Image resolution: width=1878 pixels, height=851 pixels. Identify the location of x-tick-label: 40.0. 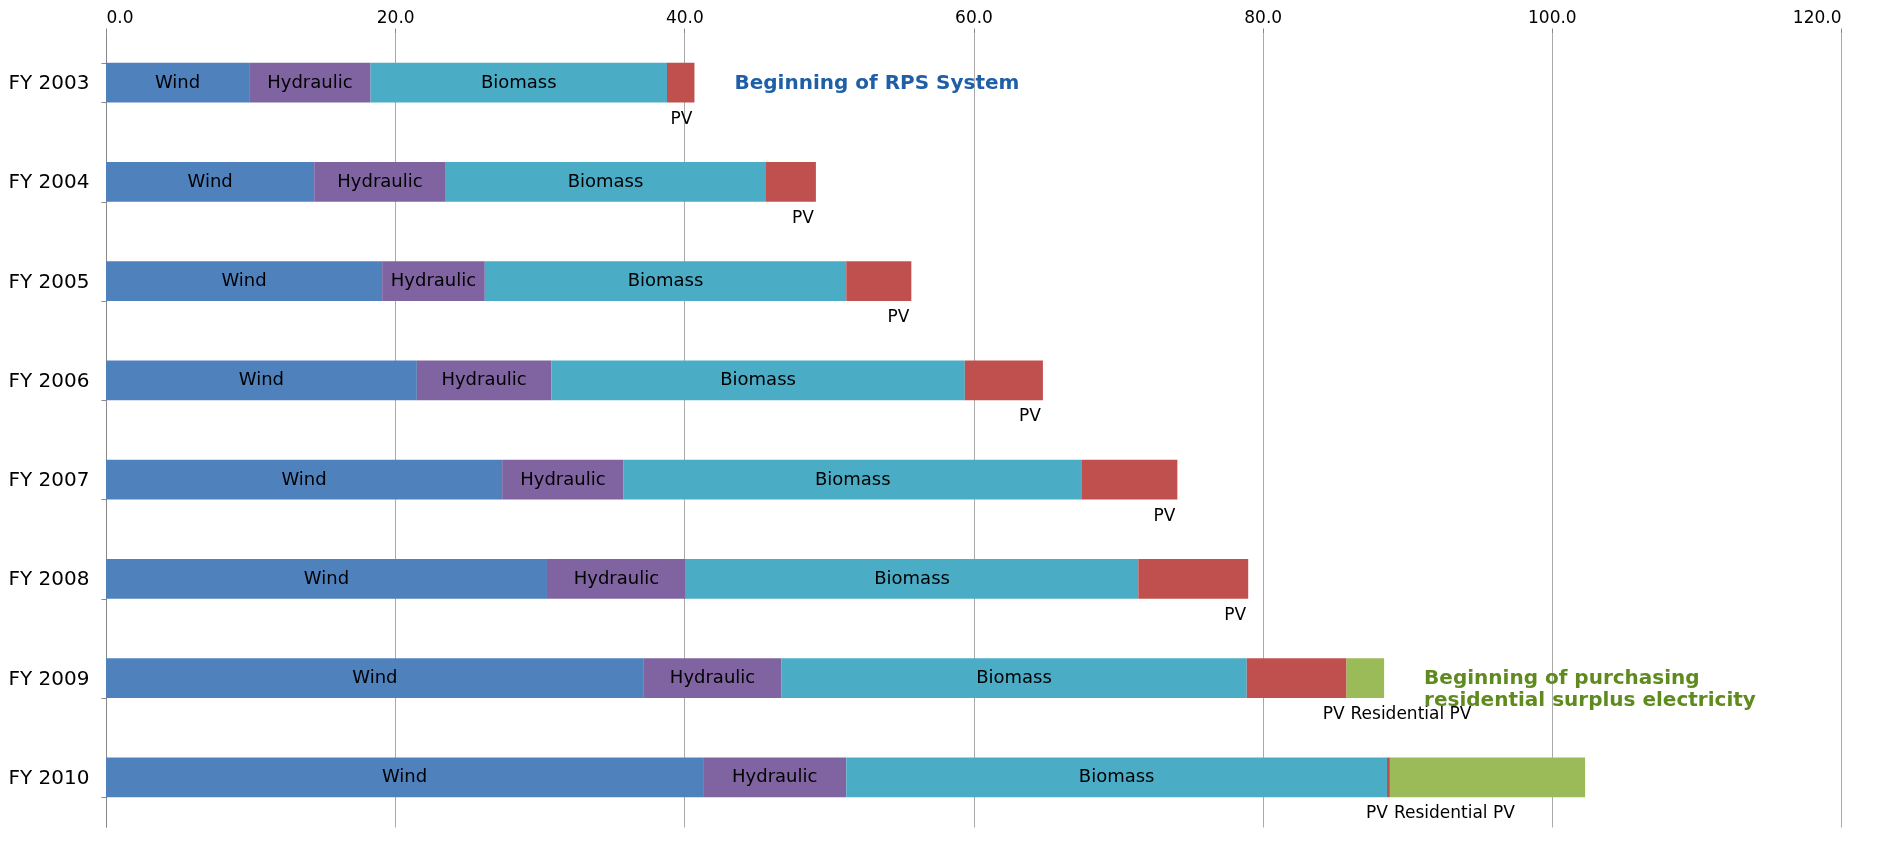
(684, 16).